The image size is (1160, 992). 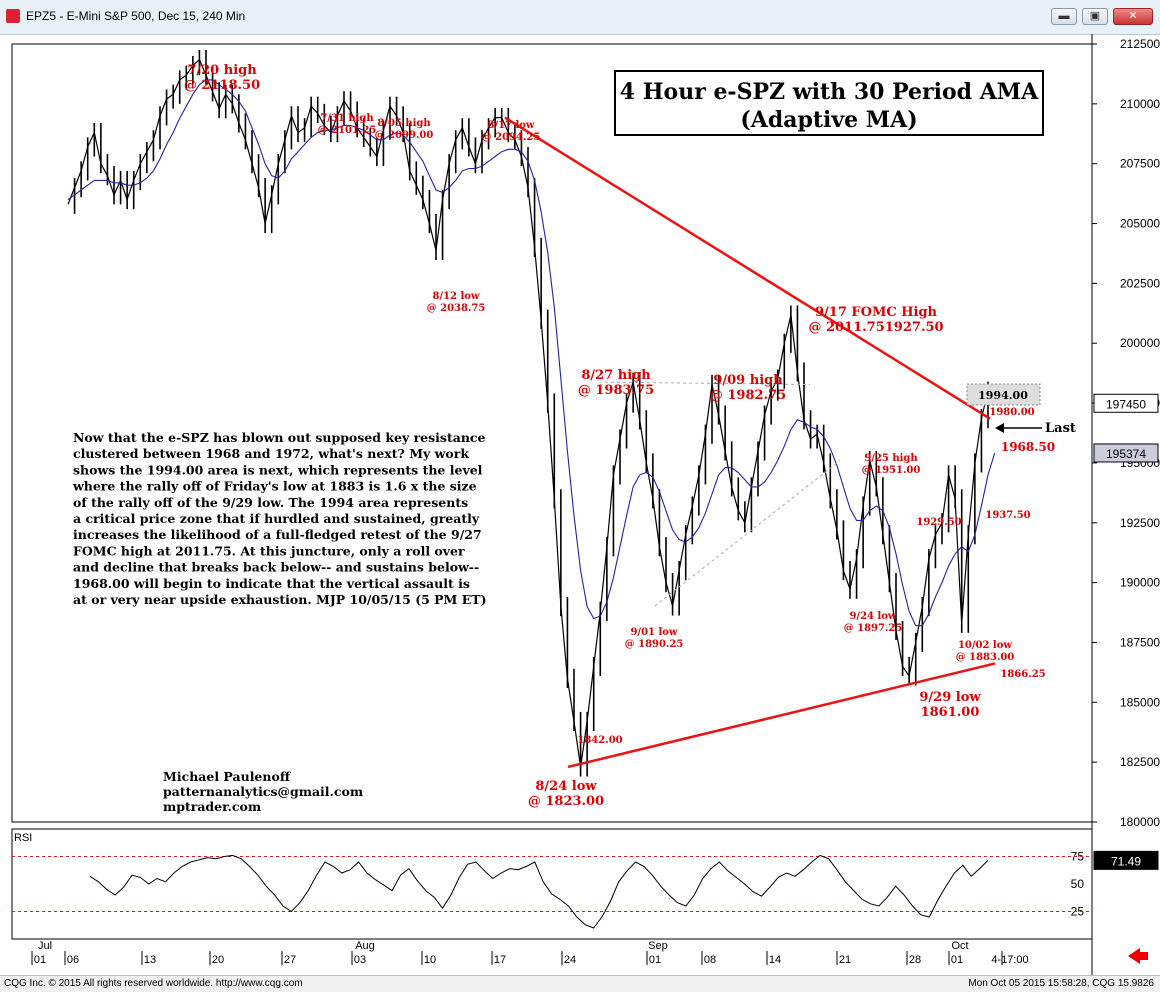 I want to click on annotation-label: 1842.00, so click(x=599, y=740).